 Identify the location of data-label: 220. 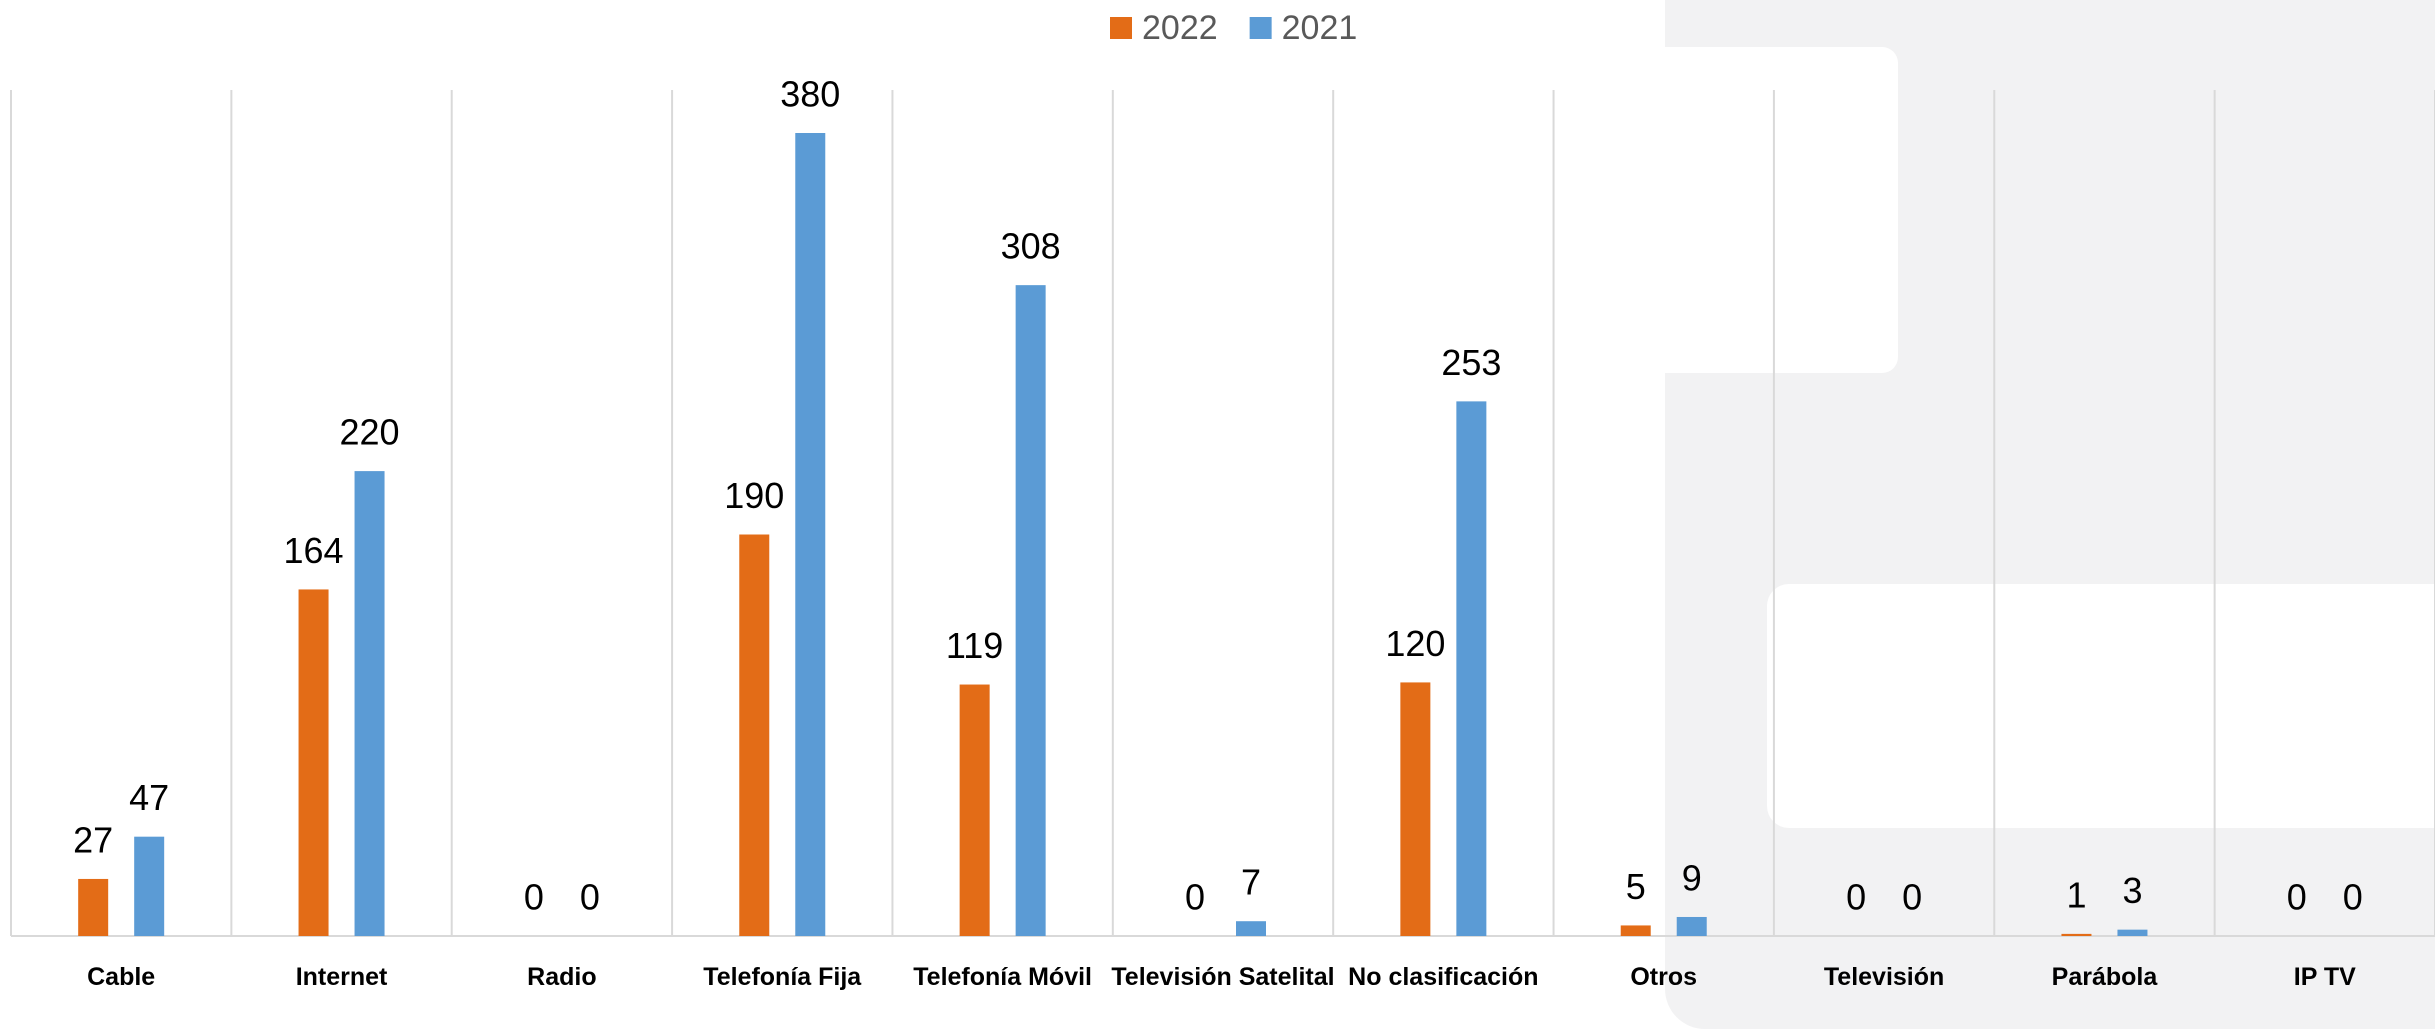
(370, 432).